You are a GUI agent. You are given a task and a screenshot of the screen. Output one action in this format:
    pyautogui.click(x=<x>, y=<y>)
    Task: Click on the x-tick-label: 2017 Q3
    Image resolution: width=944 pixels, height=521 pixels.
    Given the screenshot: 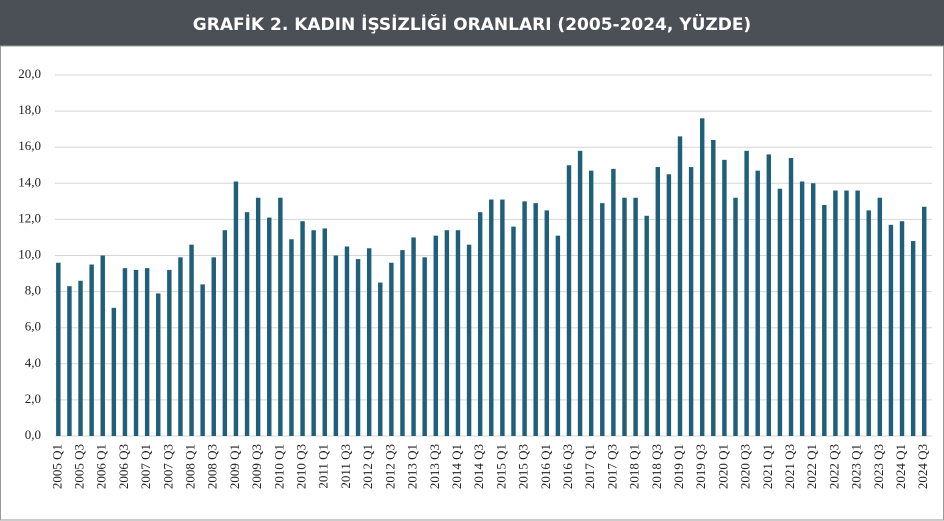 What is the action you would take?
    pyautogui.click(x=611, y=466)
    